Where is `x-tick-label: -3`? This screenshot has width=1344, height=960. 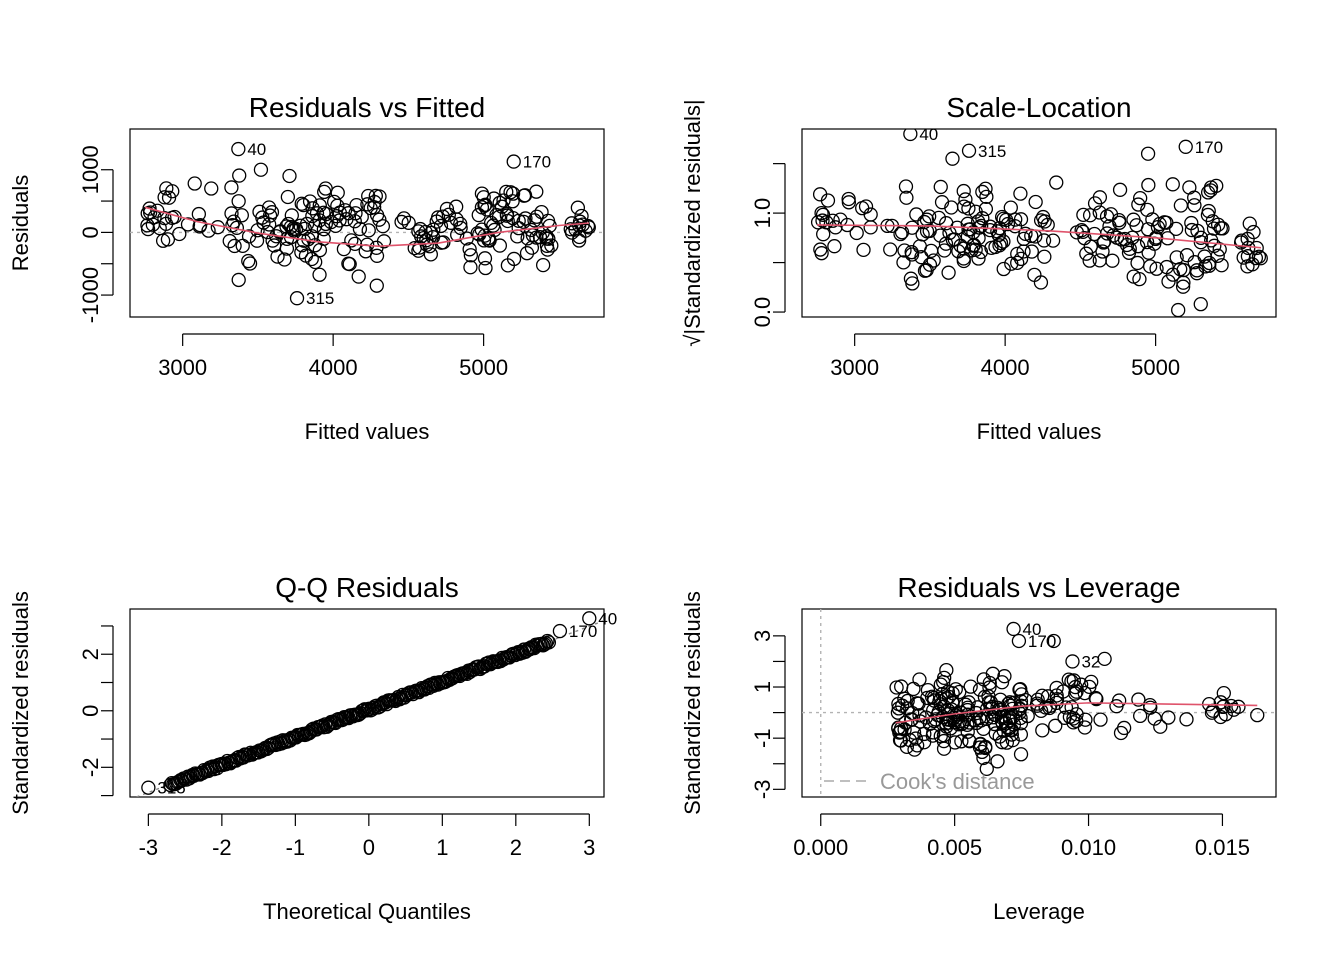 x-tick-label: -3 is located at coordinates (149, 847).